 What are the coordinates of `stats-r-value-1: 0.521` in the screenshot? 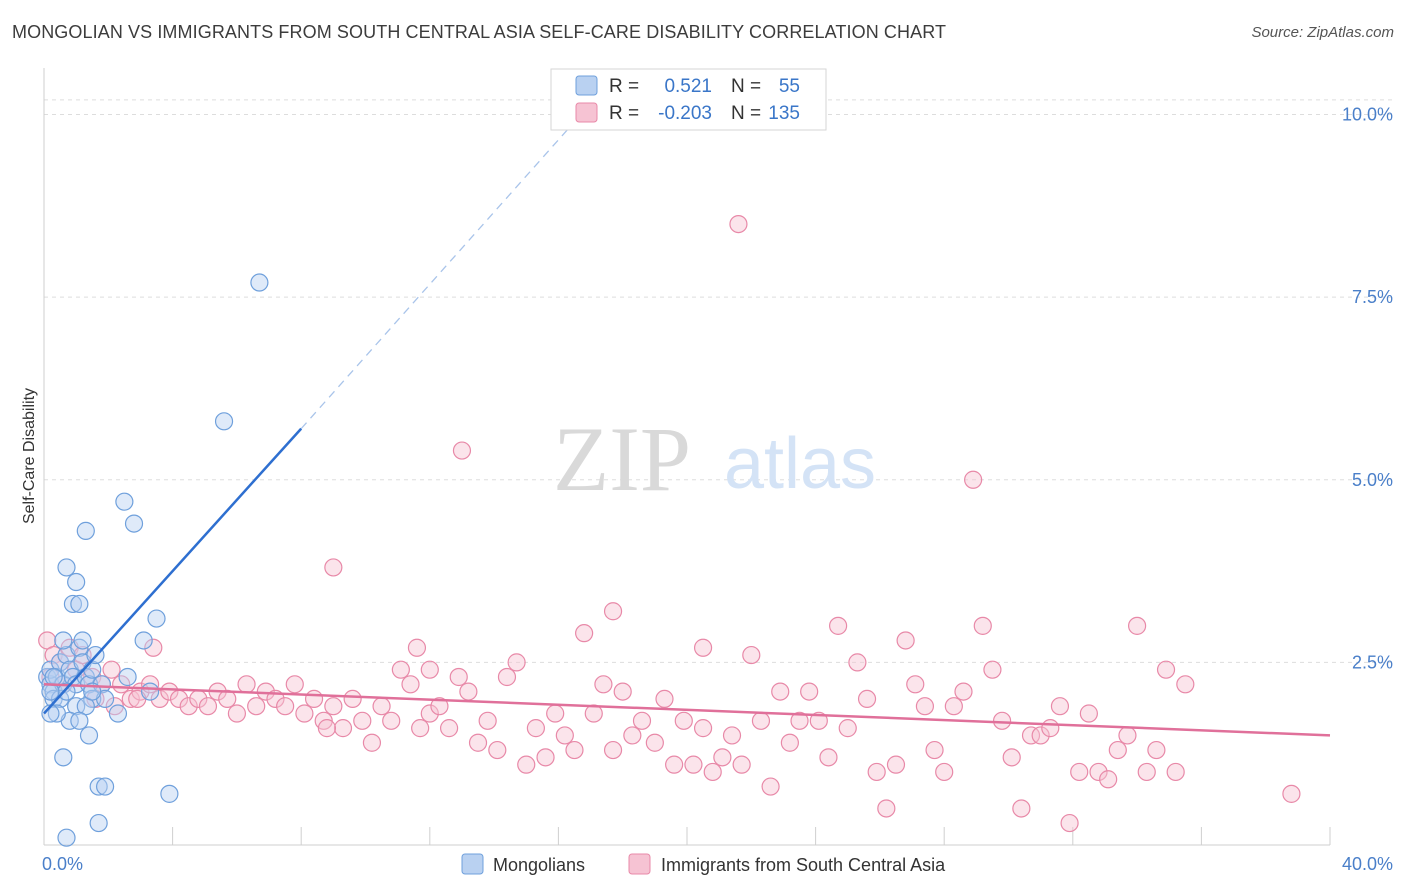 It's located at (688, 86).